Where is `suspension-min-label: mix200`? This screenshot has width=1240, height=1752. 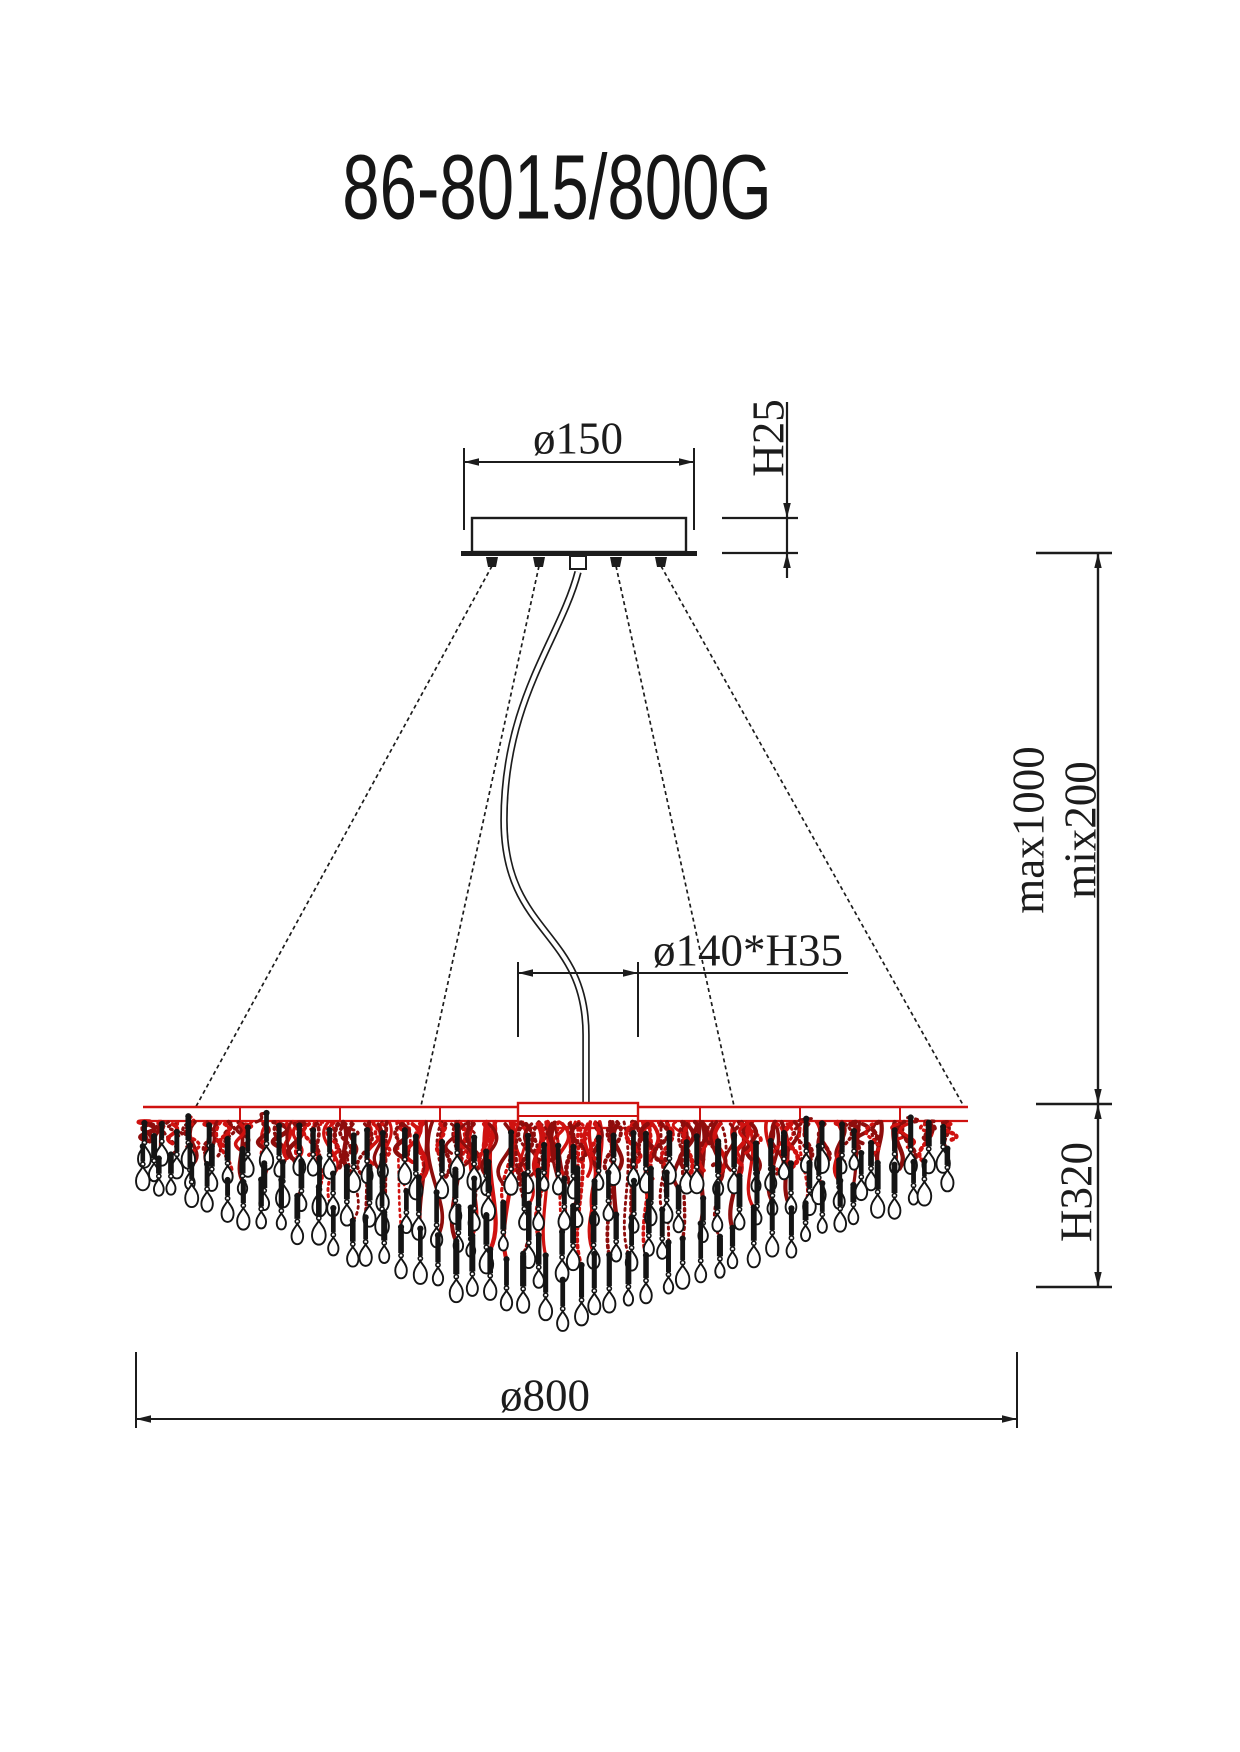 suspension-min-label: mix200 is located at coordinates (1080, 830).